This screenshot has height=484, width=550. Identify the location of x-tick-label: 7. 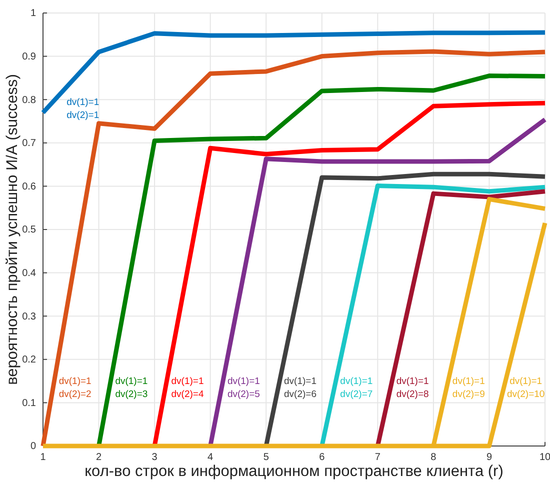
(377, 458).